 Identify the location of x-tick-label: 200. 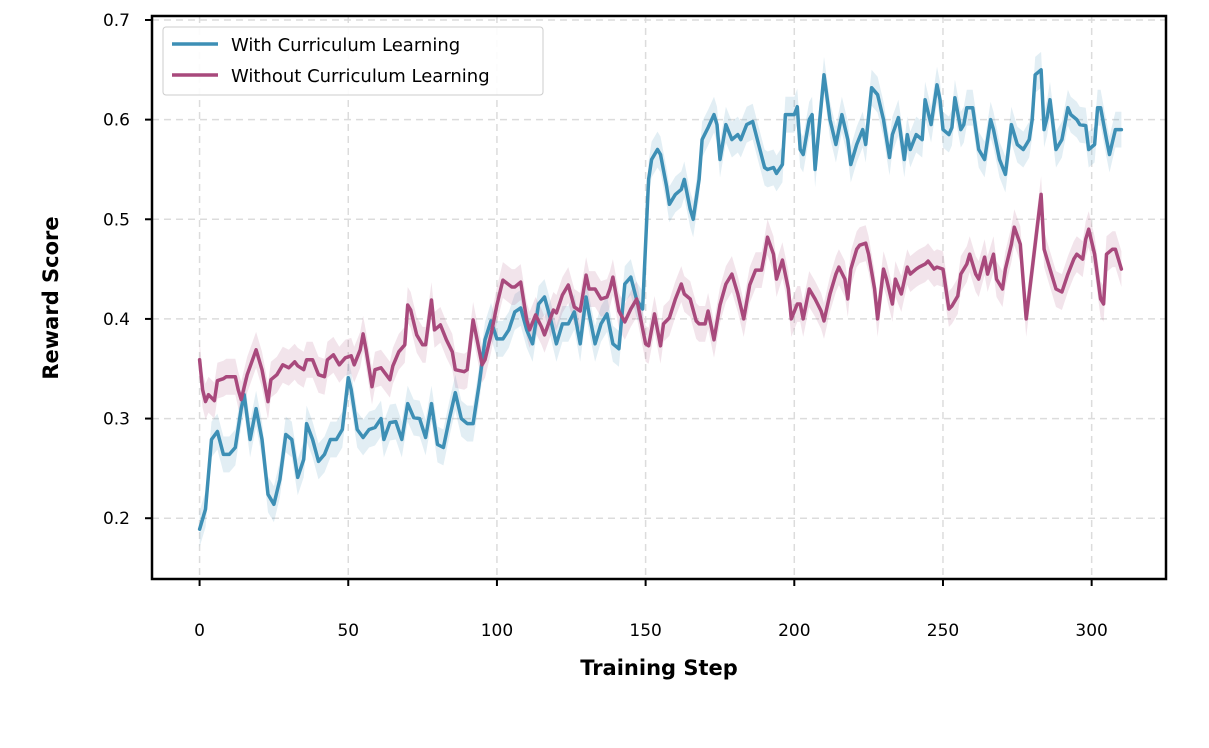
(794, 631).